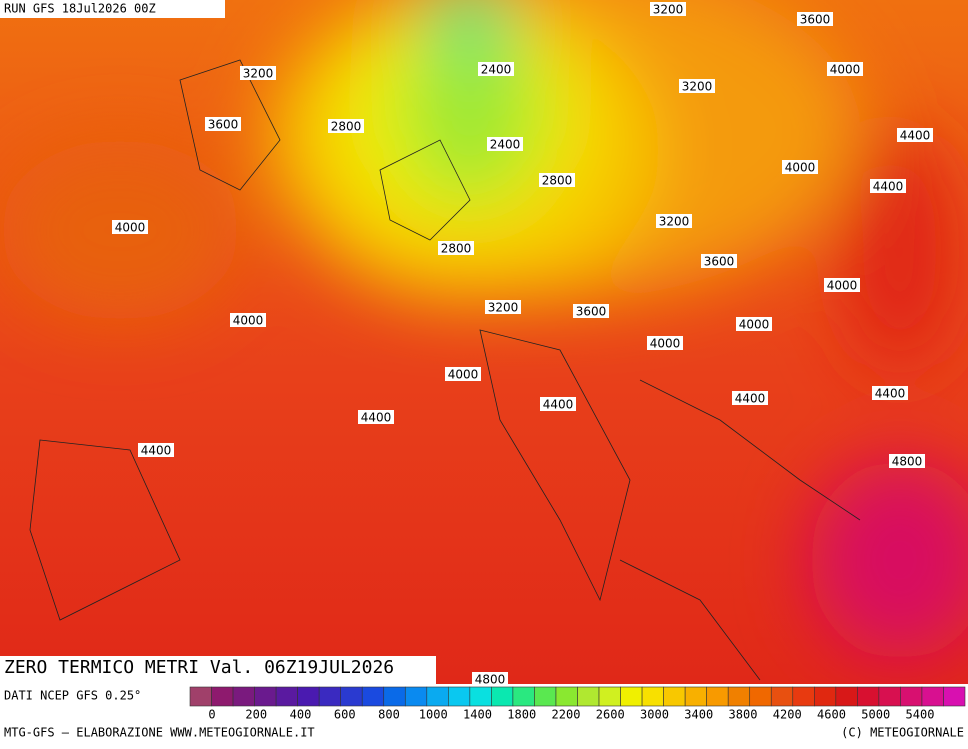 This screenshot has width=968, height=749. What do you see at coordinates (743, 715) in the screenshot?
I see `colorbar-label: 3800` at bounding box center [743, 715].